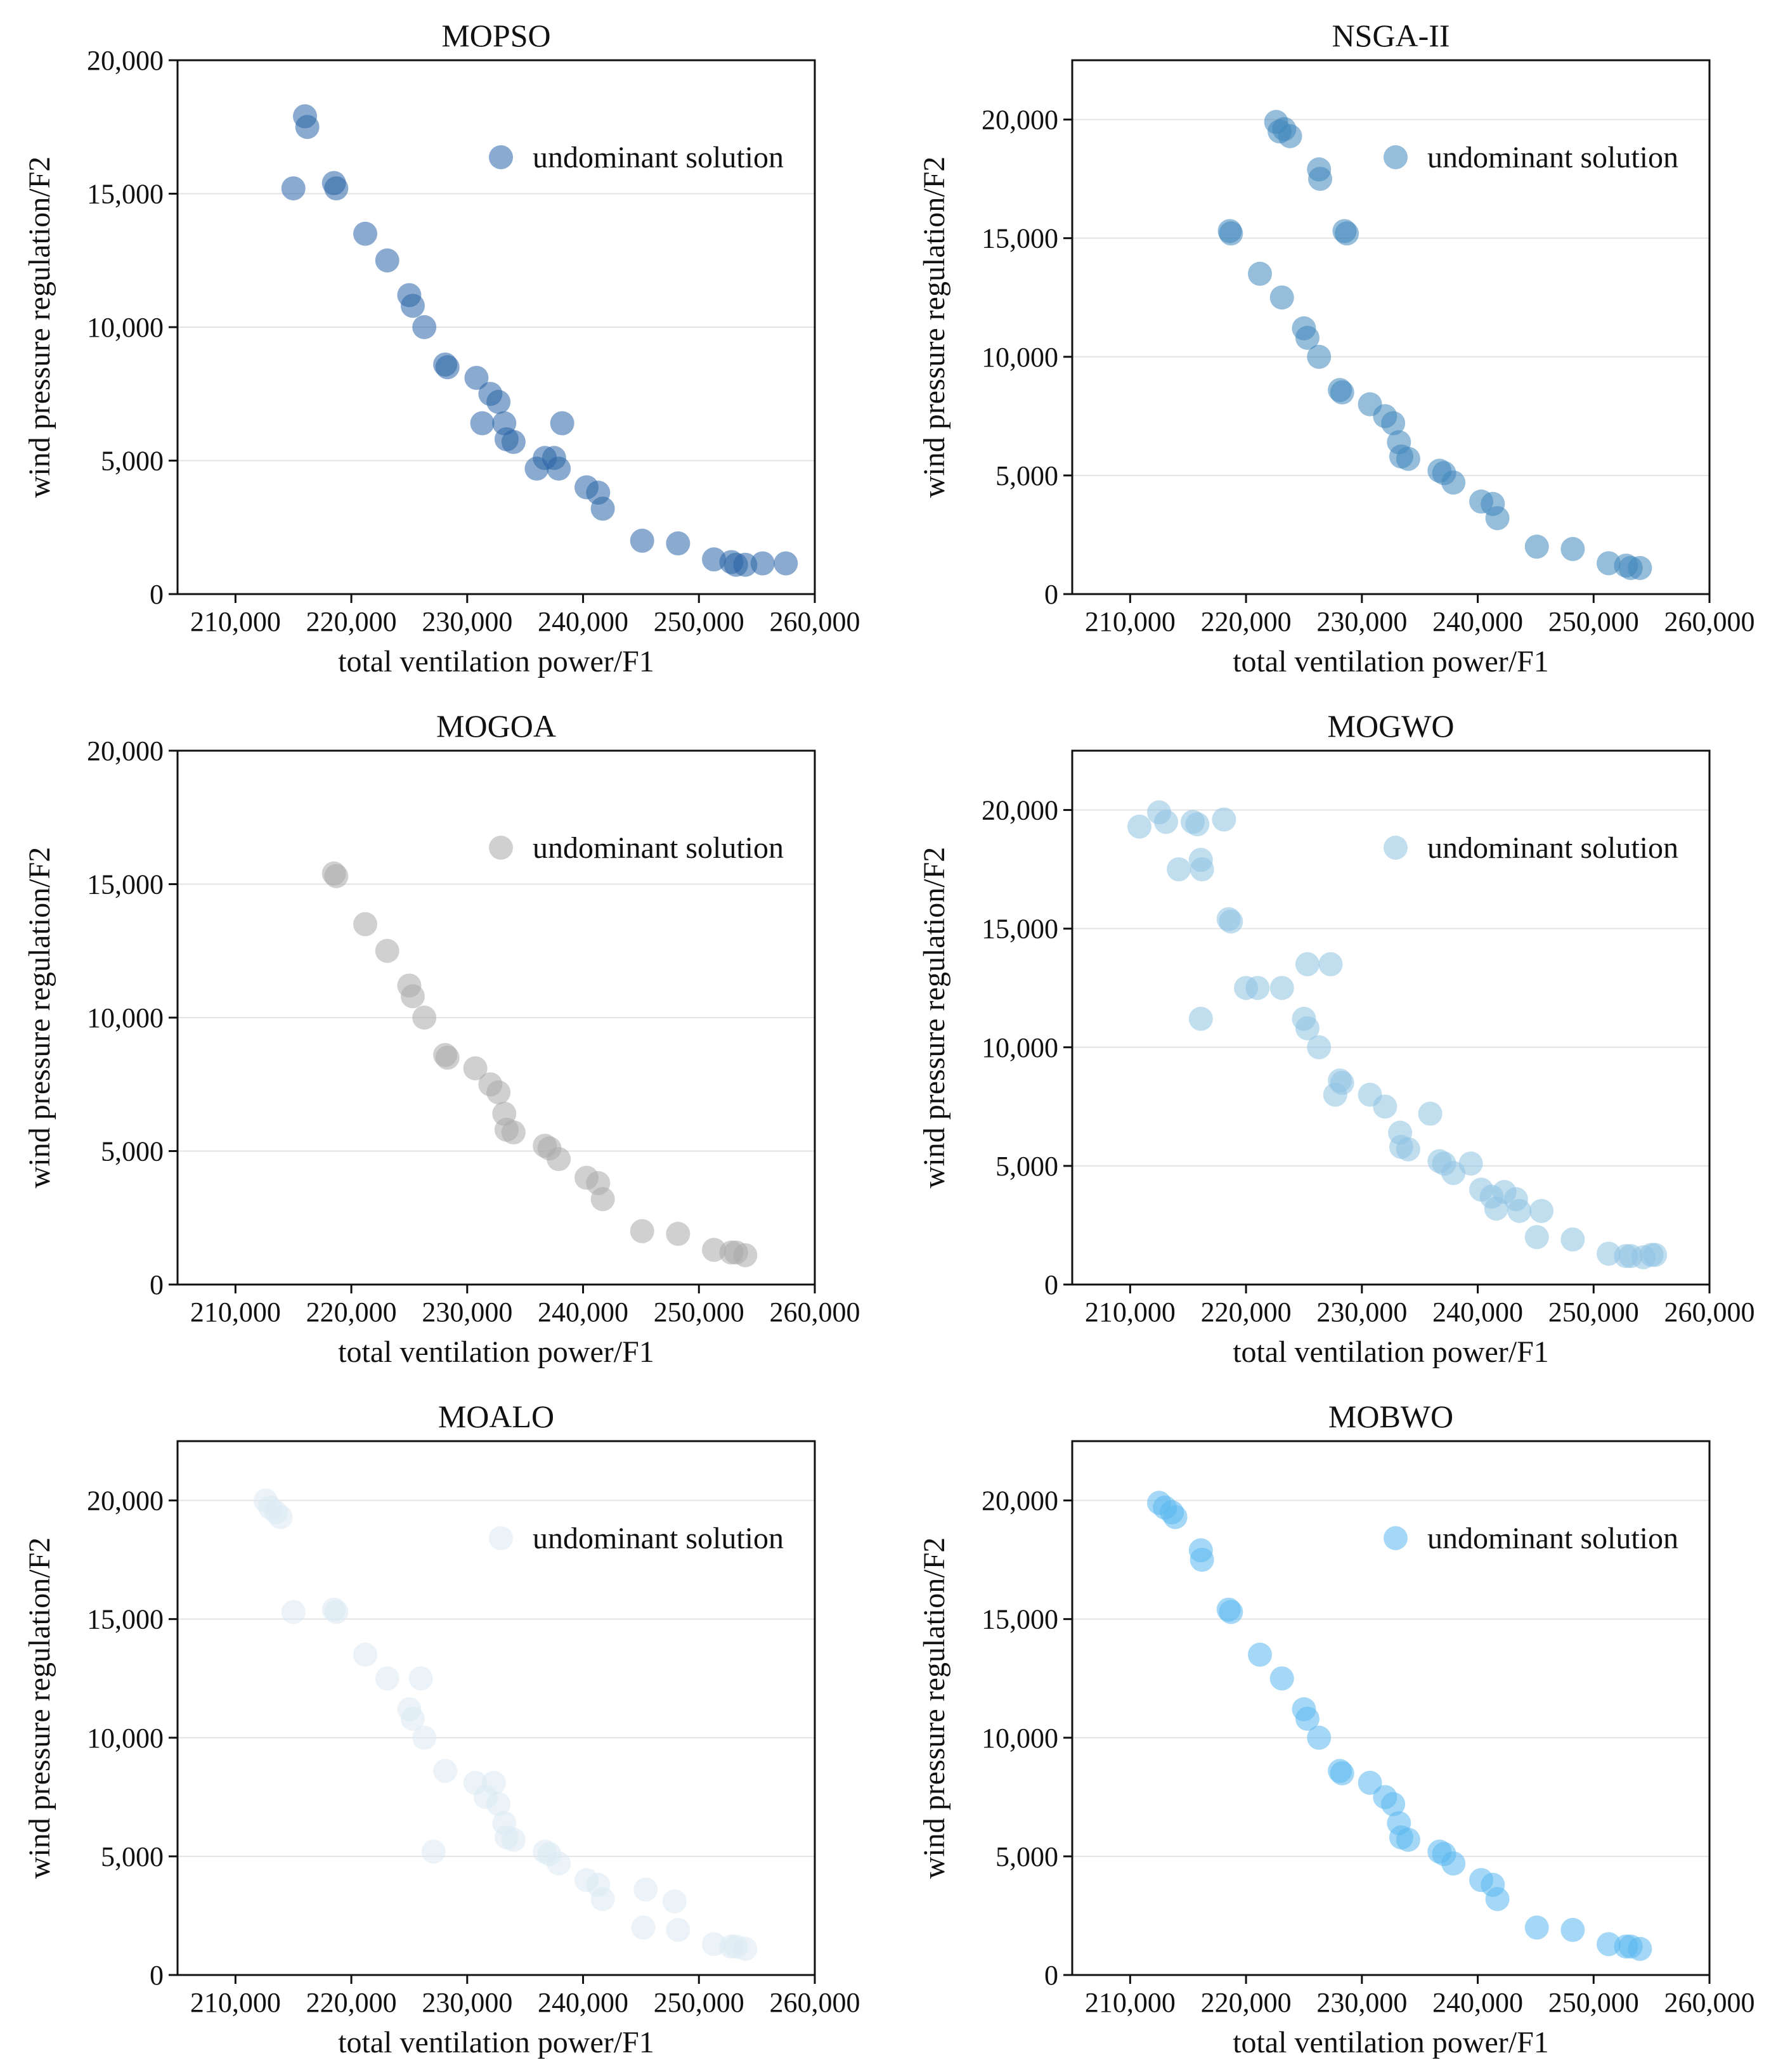 The width and height of the screenshot is (1790, 2072). What do you see at coordinates (1390, 1416) in the screenshot?
I see `chart-title: MOBWO` at bounding box center [1390, 1416].